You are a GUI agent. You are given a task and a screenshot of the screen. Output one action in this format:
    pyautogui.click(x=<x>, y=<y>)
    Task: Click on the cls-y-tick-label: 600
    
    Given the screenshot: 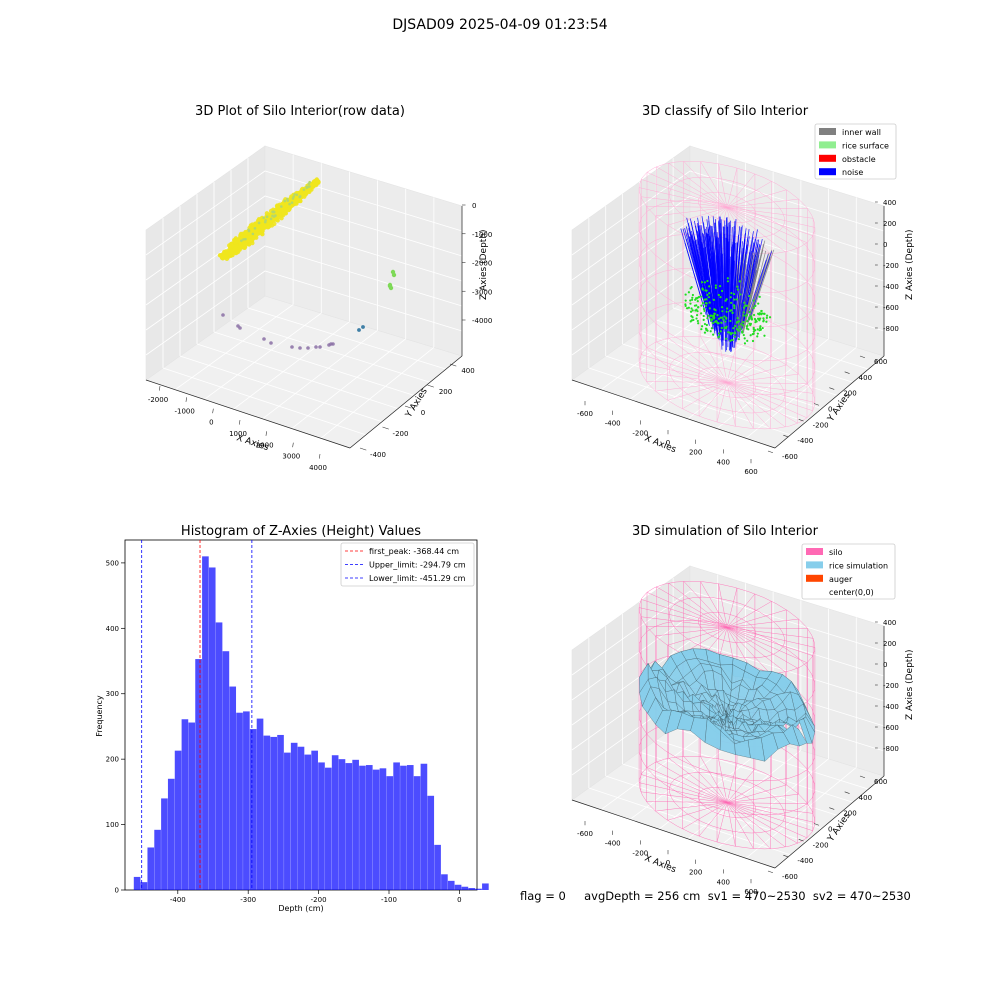 What is the action you would take?
    pyautogui.click(x=880, y=362)
    